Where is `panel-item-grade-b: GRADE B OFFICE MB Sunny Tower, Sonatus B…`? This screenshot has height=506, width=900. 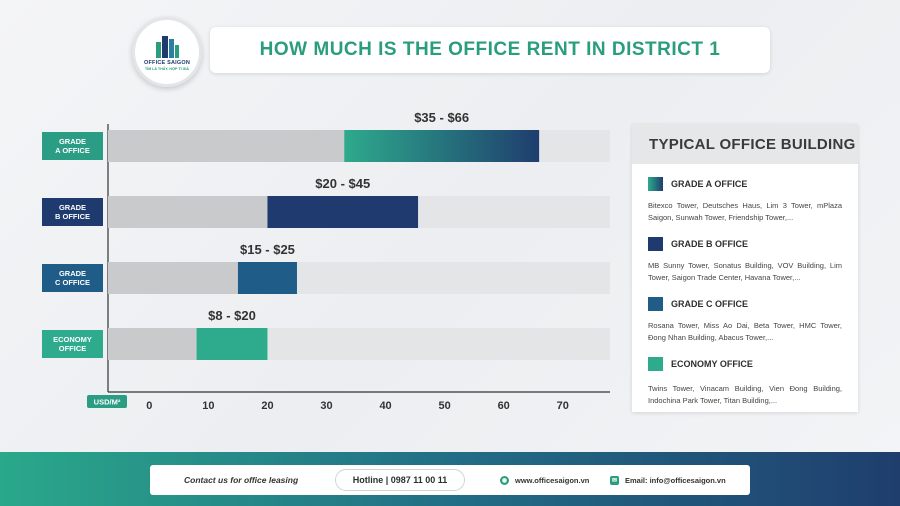
panel-item-grade-b: GRADE B OFFICE MB Sunny Tower, Sonatus B… is located at coordinates (745, 260).